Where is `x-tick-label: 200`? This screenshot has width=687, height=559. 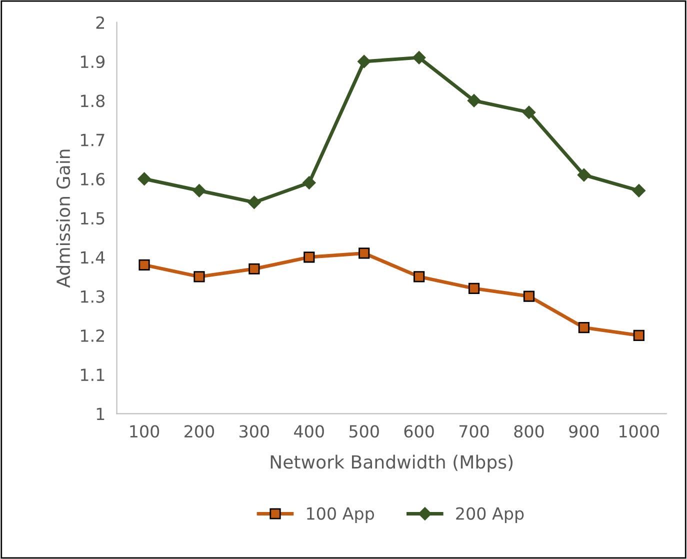 x-tick-label: 200 is located at coordinates (199, 431).